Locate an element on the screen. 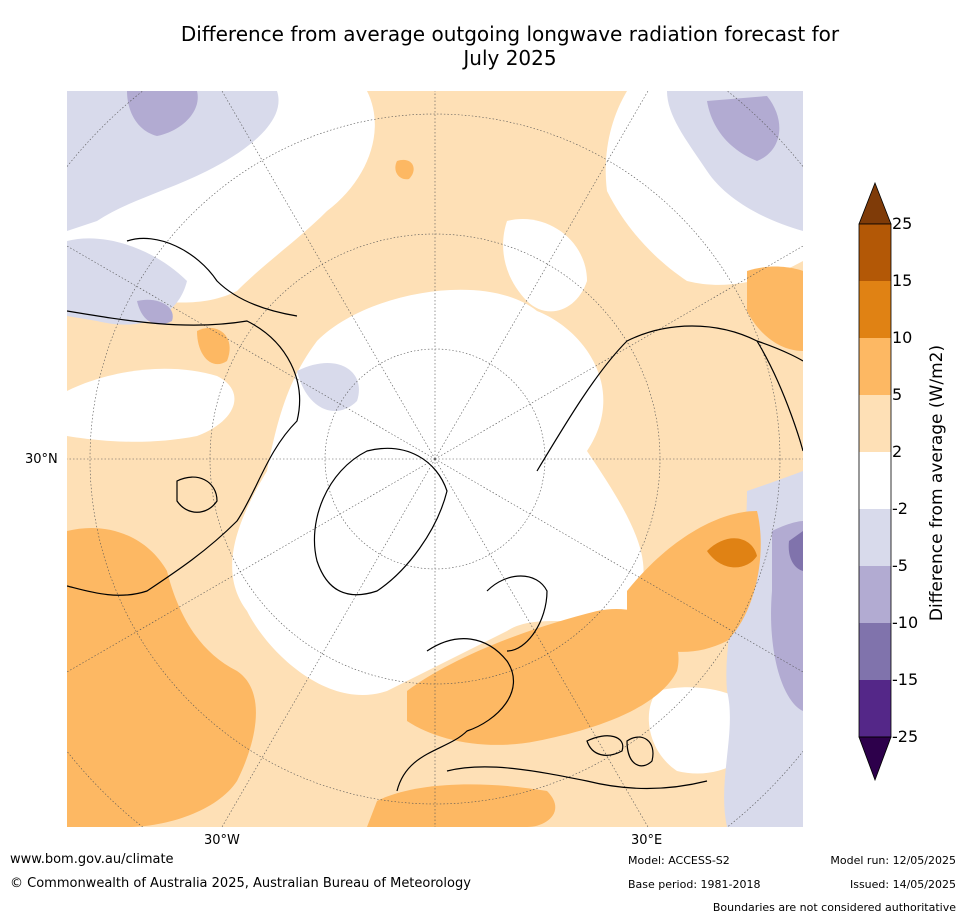 This screenshot has width=965, height=919. colorbar-segment-neutral is located at coordinates (875, 480).